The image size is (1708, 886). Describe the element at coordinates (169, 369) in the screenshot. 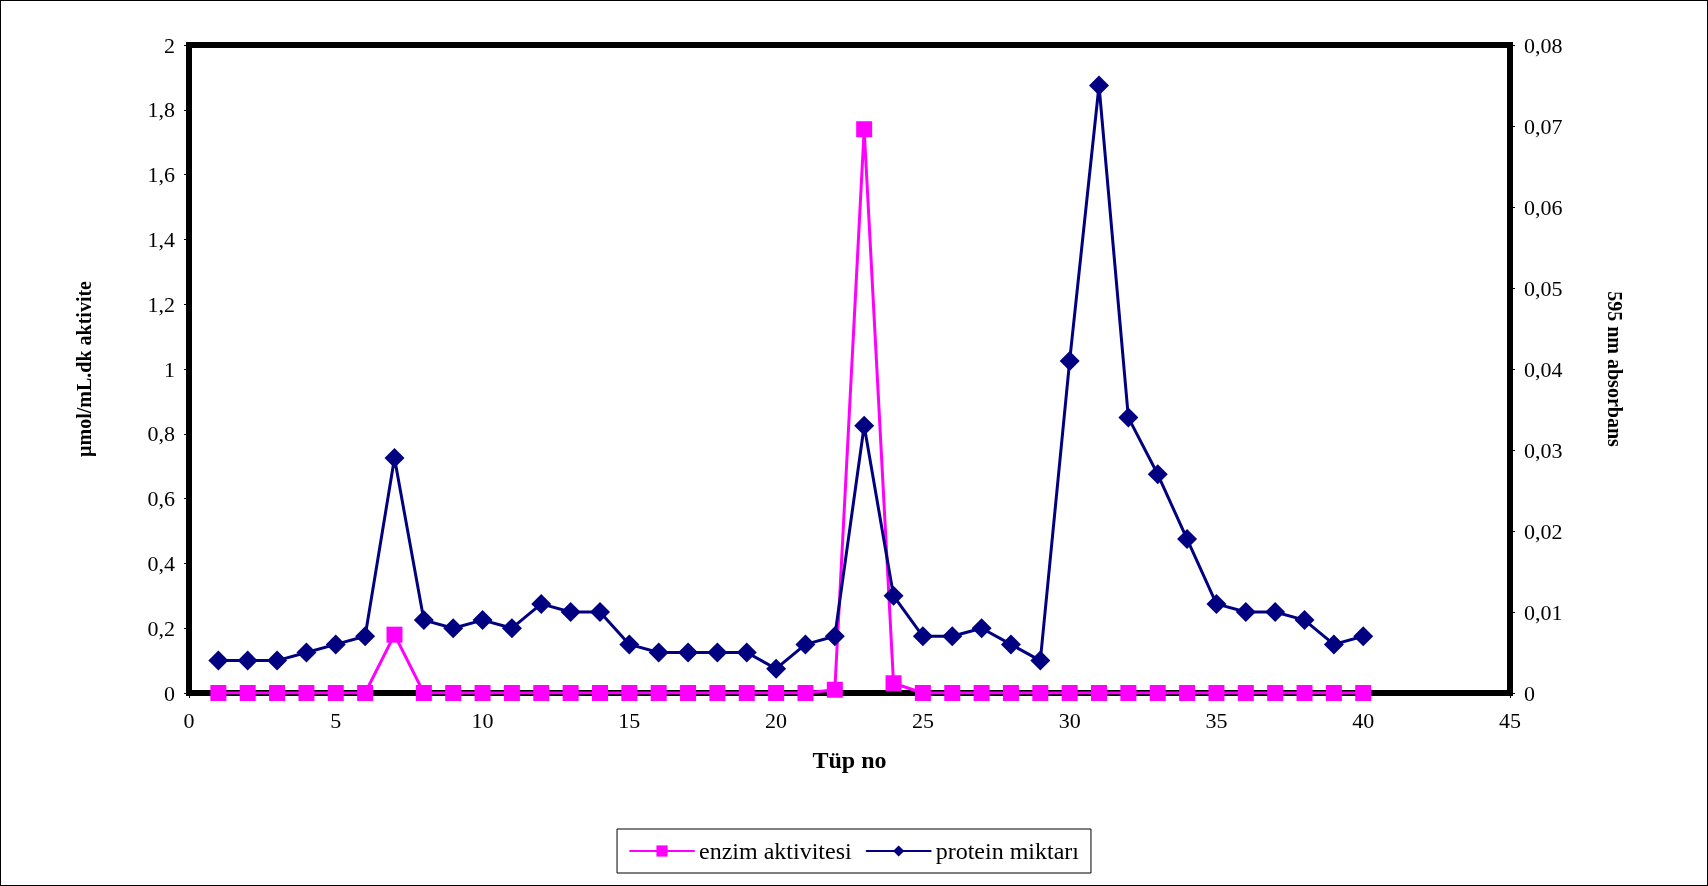

I see `y-tick-label: 1` at that location.